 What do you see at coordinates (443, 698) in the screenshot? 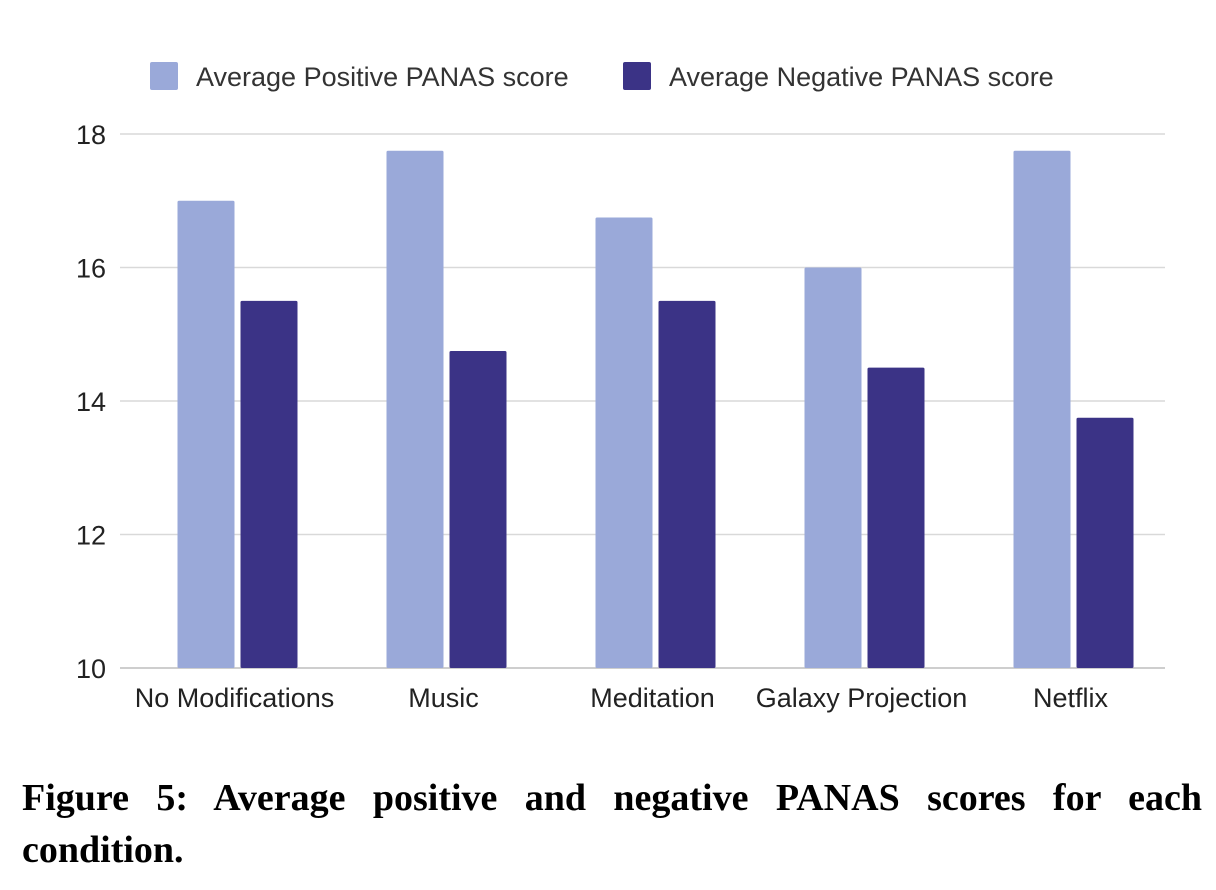
I see `x-category-label: Music` at bounding box center [443, 698].